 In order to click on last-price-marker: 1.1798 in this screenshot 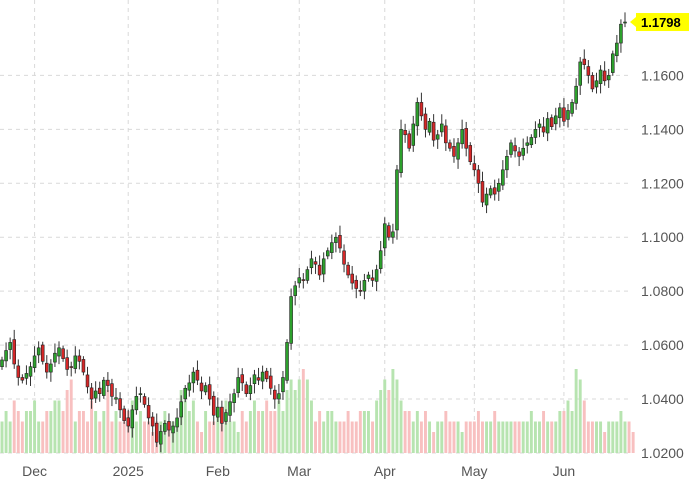, I will do `click(659, 22)`.